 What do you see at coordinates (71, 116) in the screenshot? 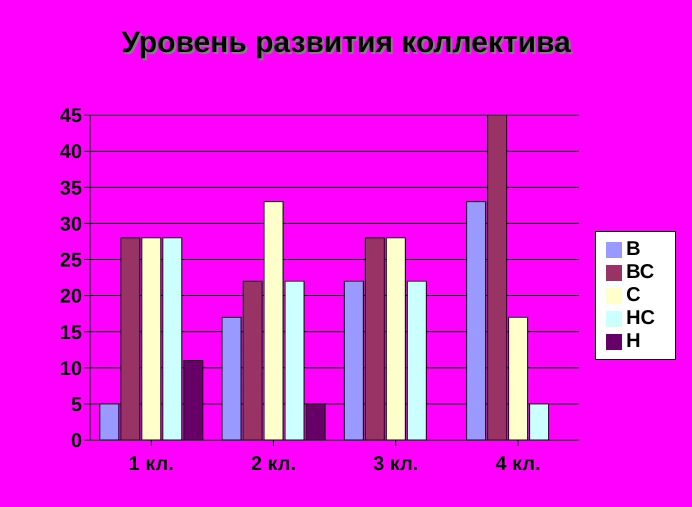
I see `y-tick-label: 45` at bounding box center [71, 116].